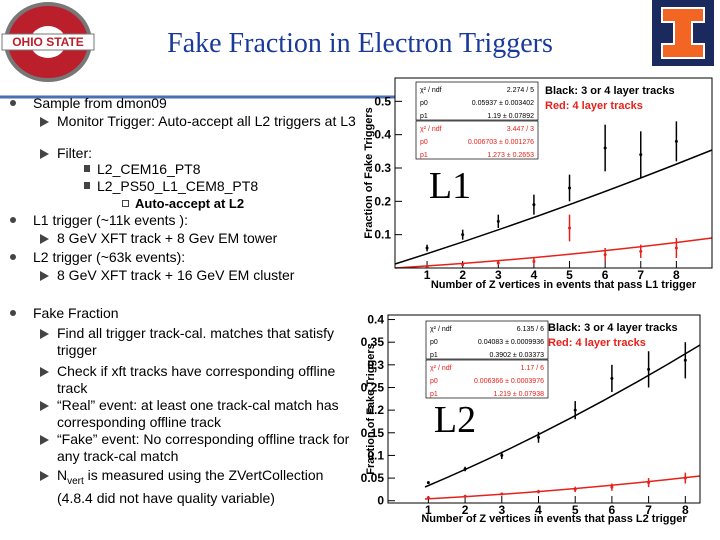 The width and height of the screenshot is (720, 540). What do you see at coordinates (640, 275) in the screenshot?
I see `x-tick-label: 7` at bounding box center [640, 275].